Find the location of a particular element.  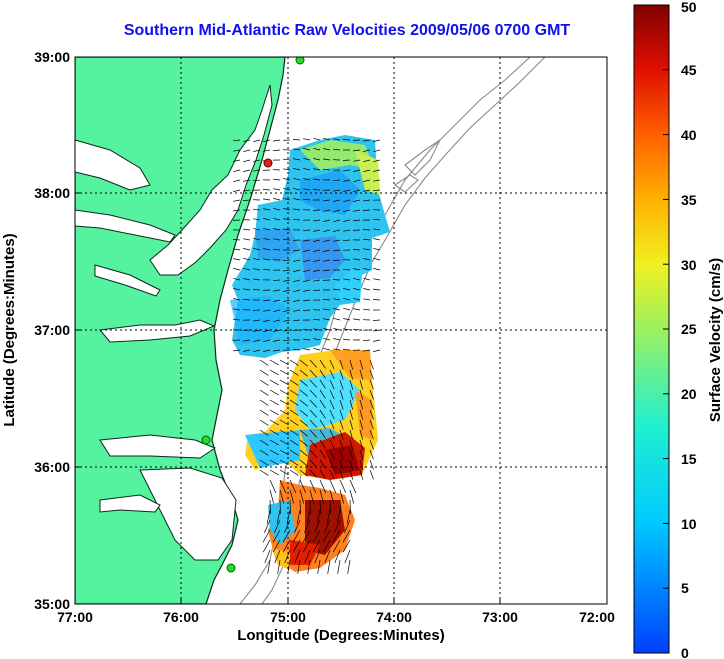

chesapeake-bay is located at coordinates (211, 180).